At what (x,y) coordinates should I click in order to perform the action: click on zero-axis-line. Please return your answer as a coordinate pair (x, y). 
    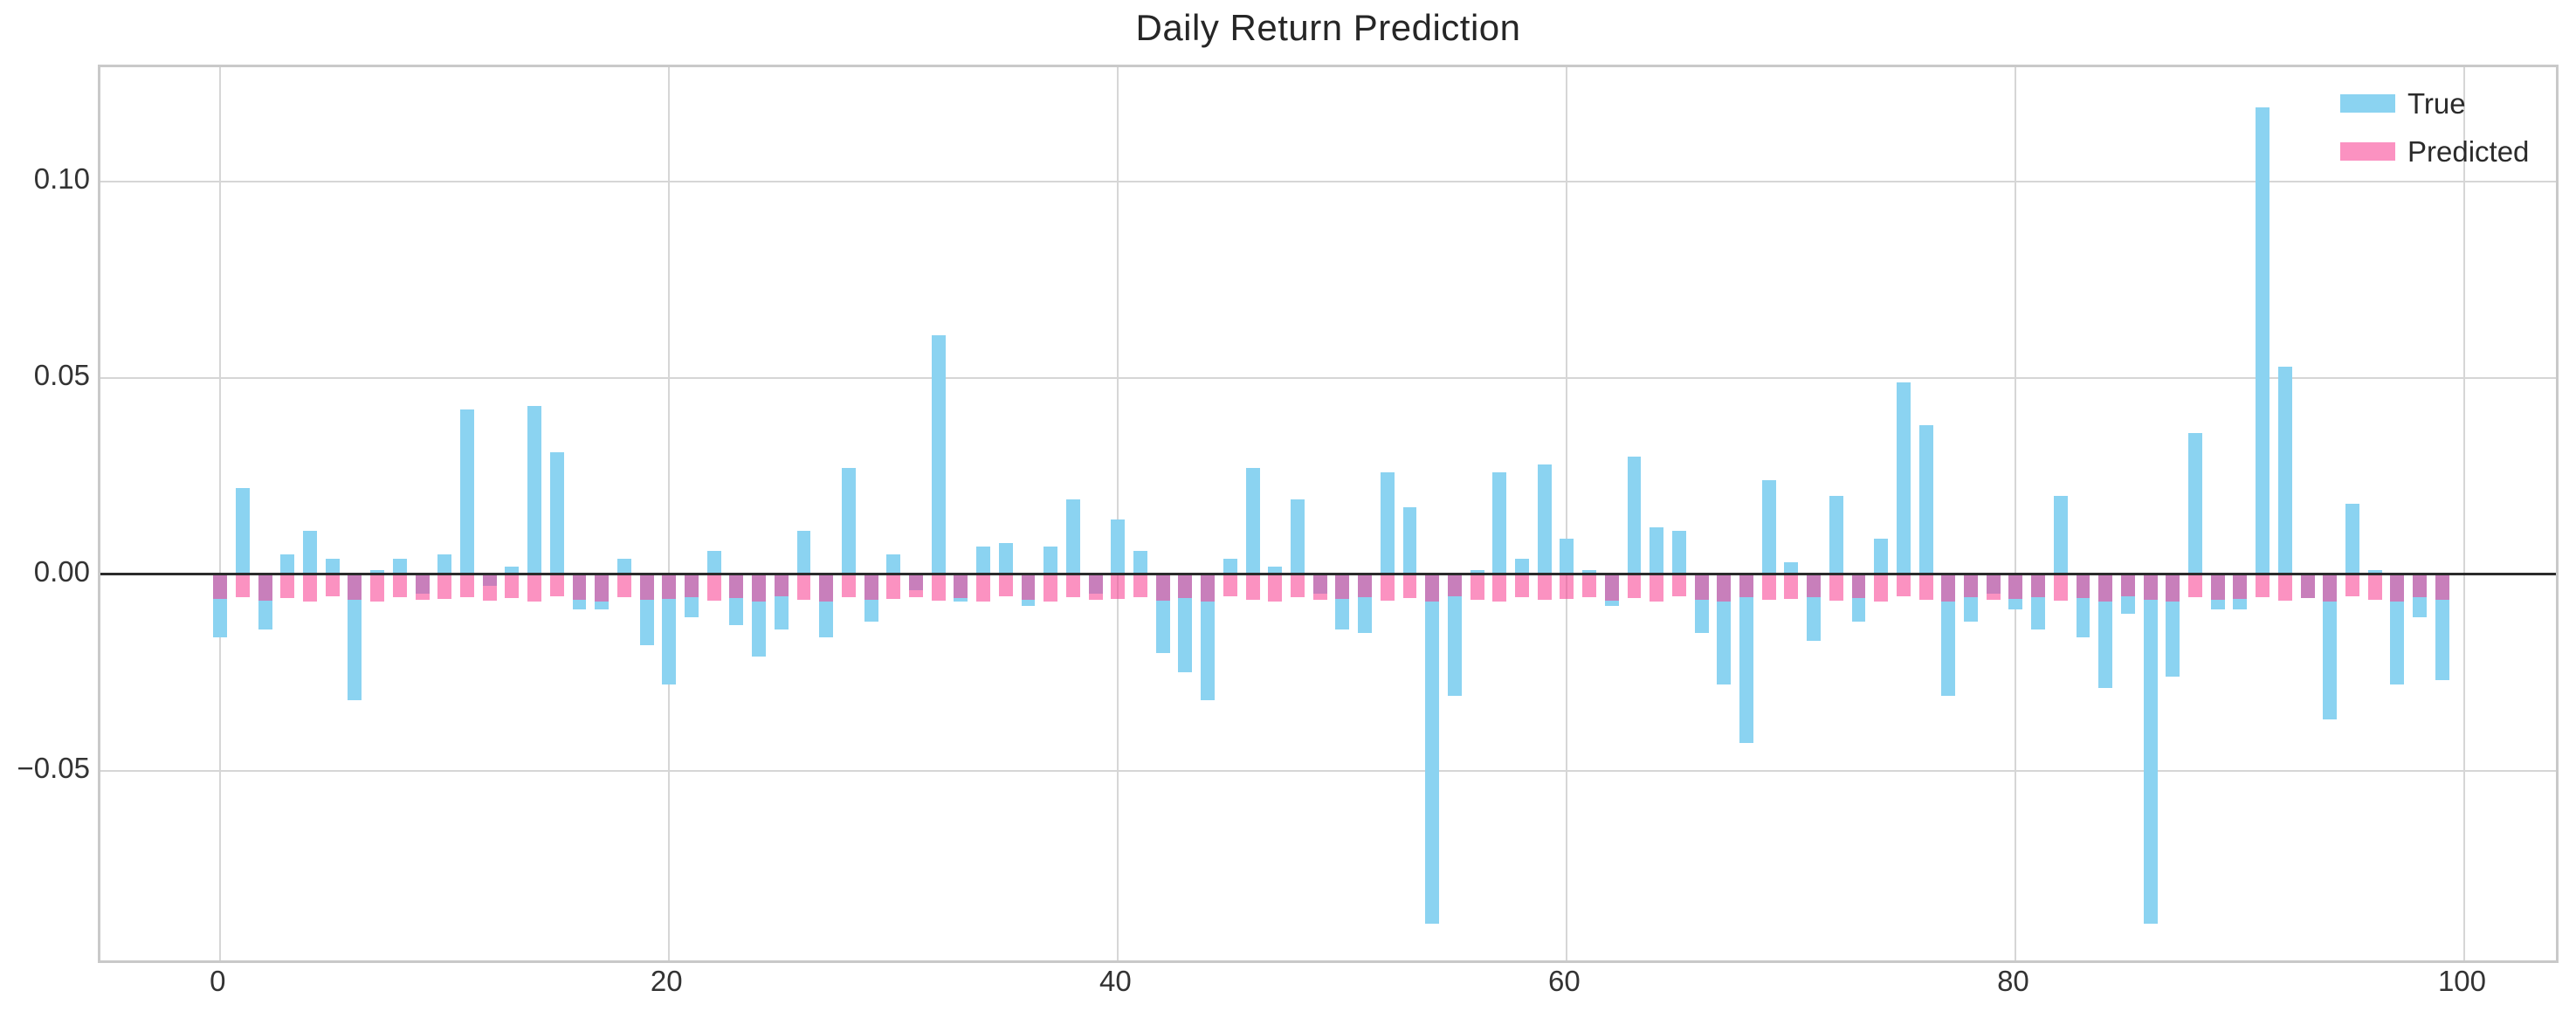
    Looking at the image, I should click on (1328, 574).